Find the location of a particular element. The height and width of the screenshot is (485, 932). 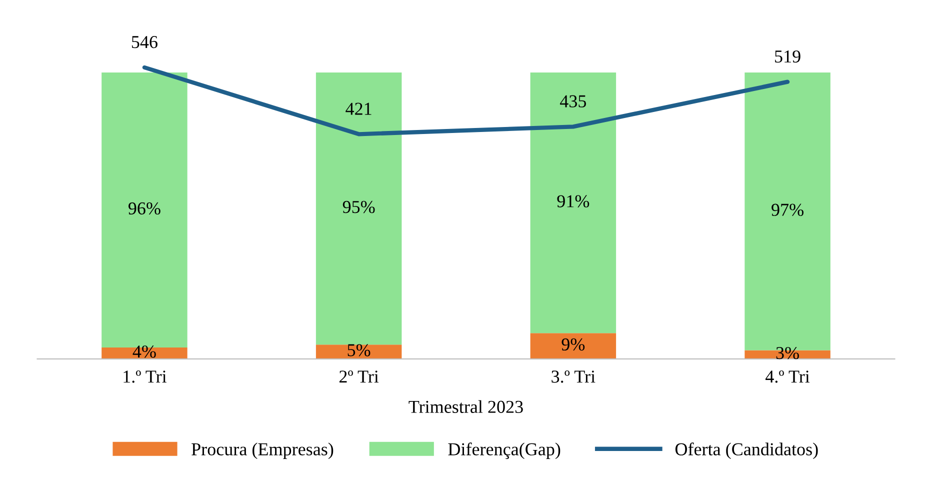

legend-label: Oferta (Candidatos) is located at coordinates (746, 451).